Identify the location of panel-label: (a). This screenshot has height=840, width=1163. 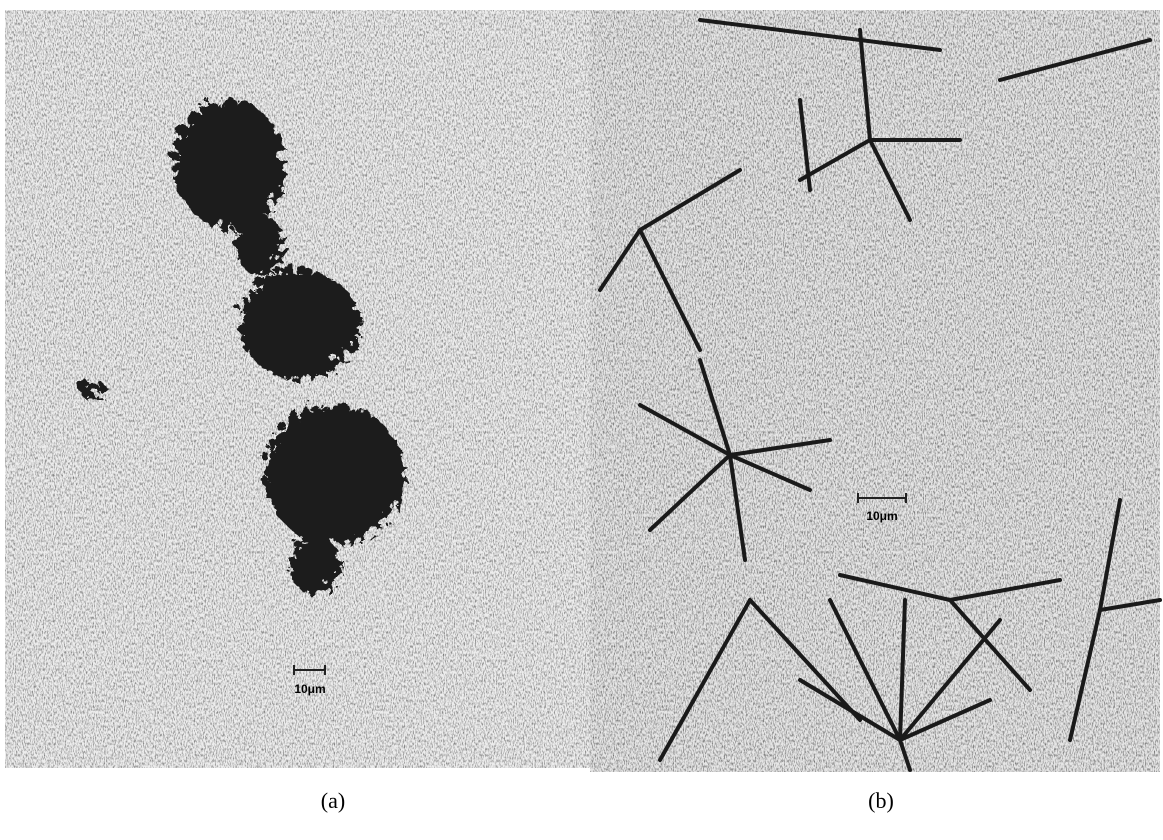
(333, 800).